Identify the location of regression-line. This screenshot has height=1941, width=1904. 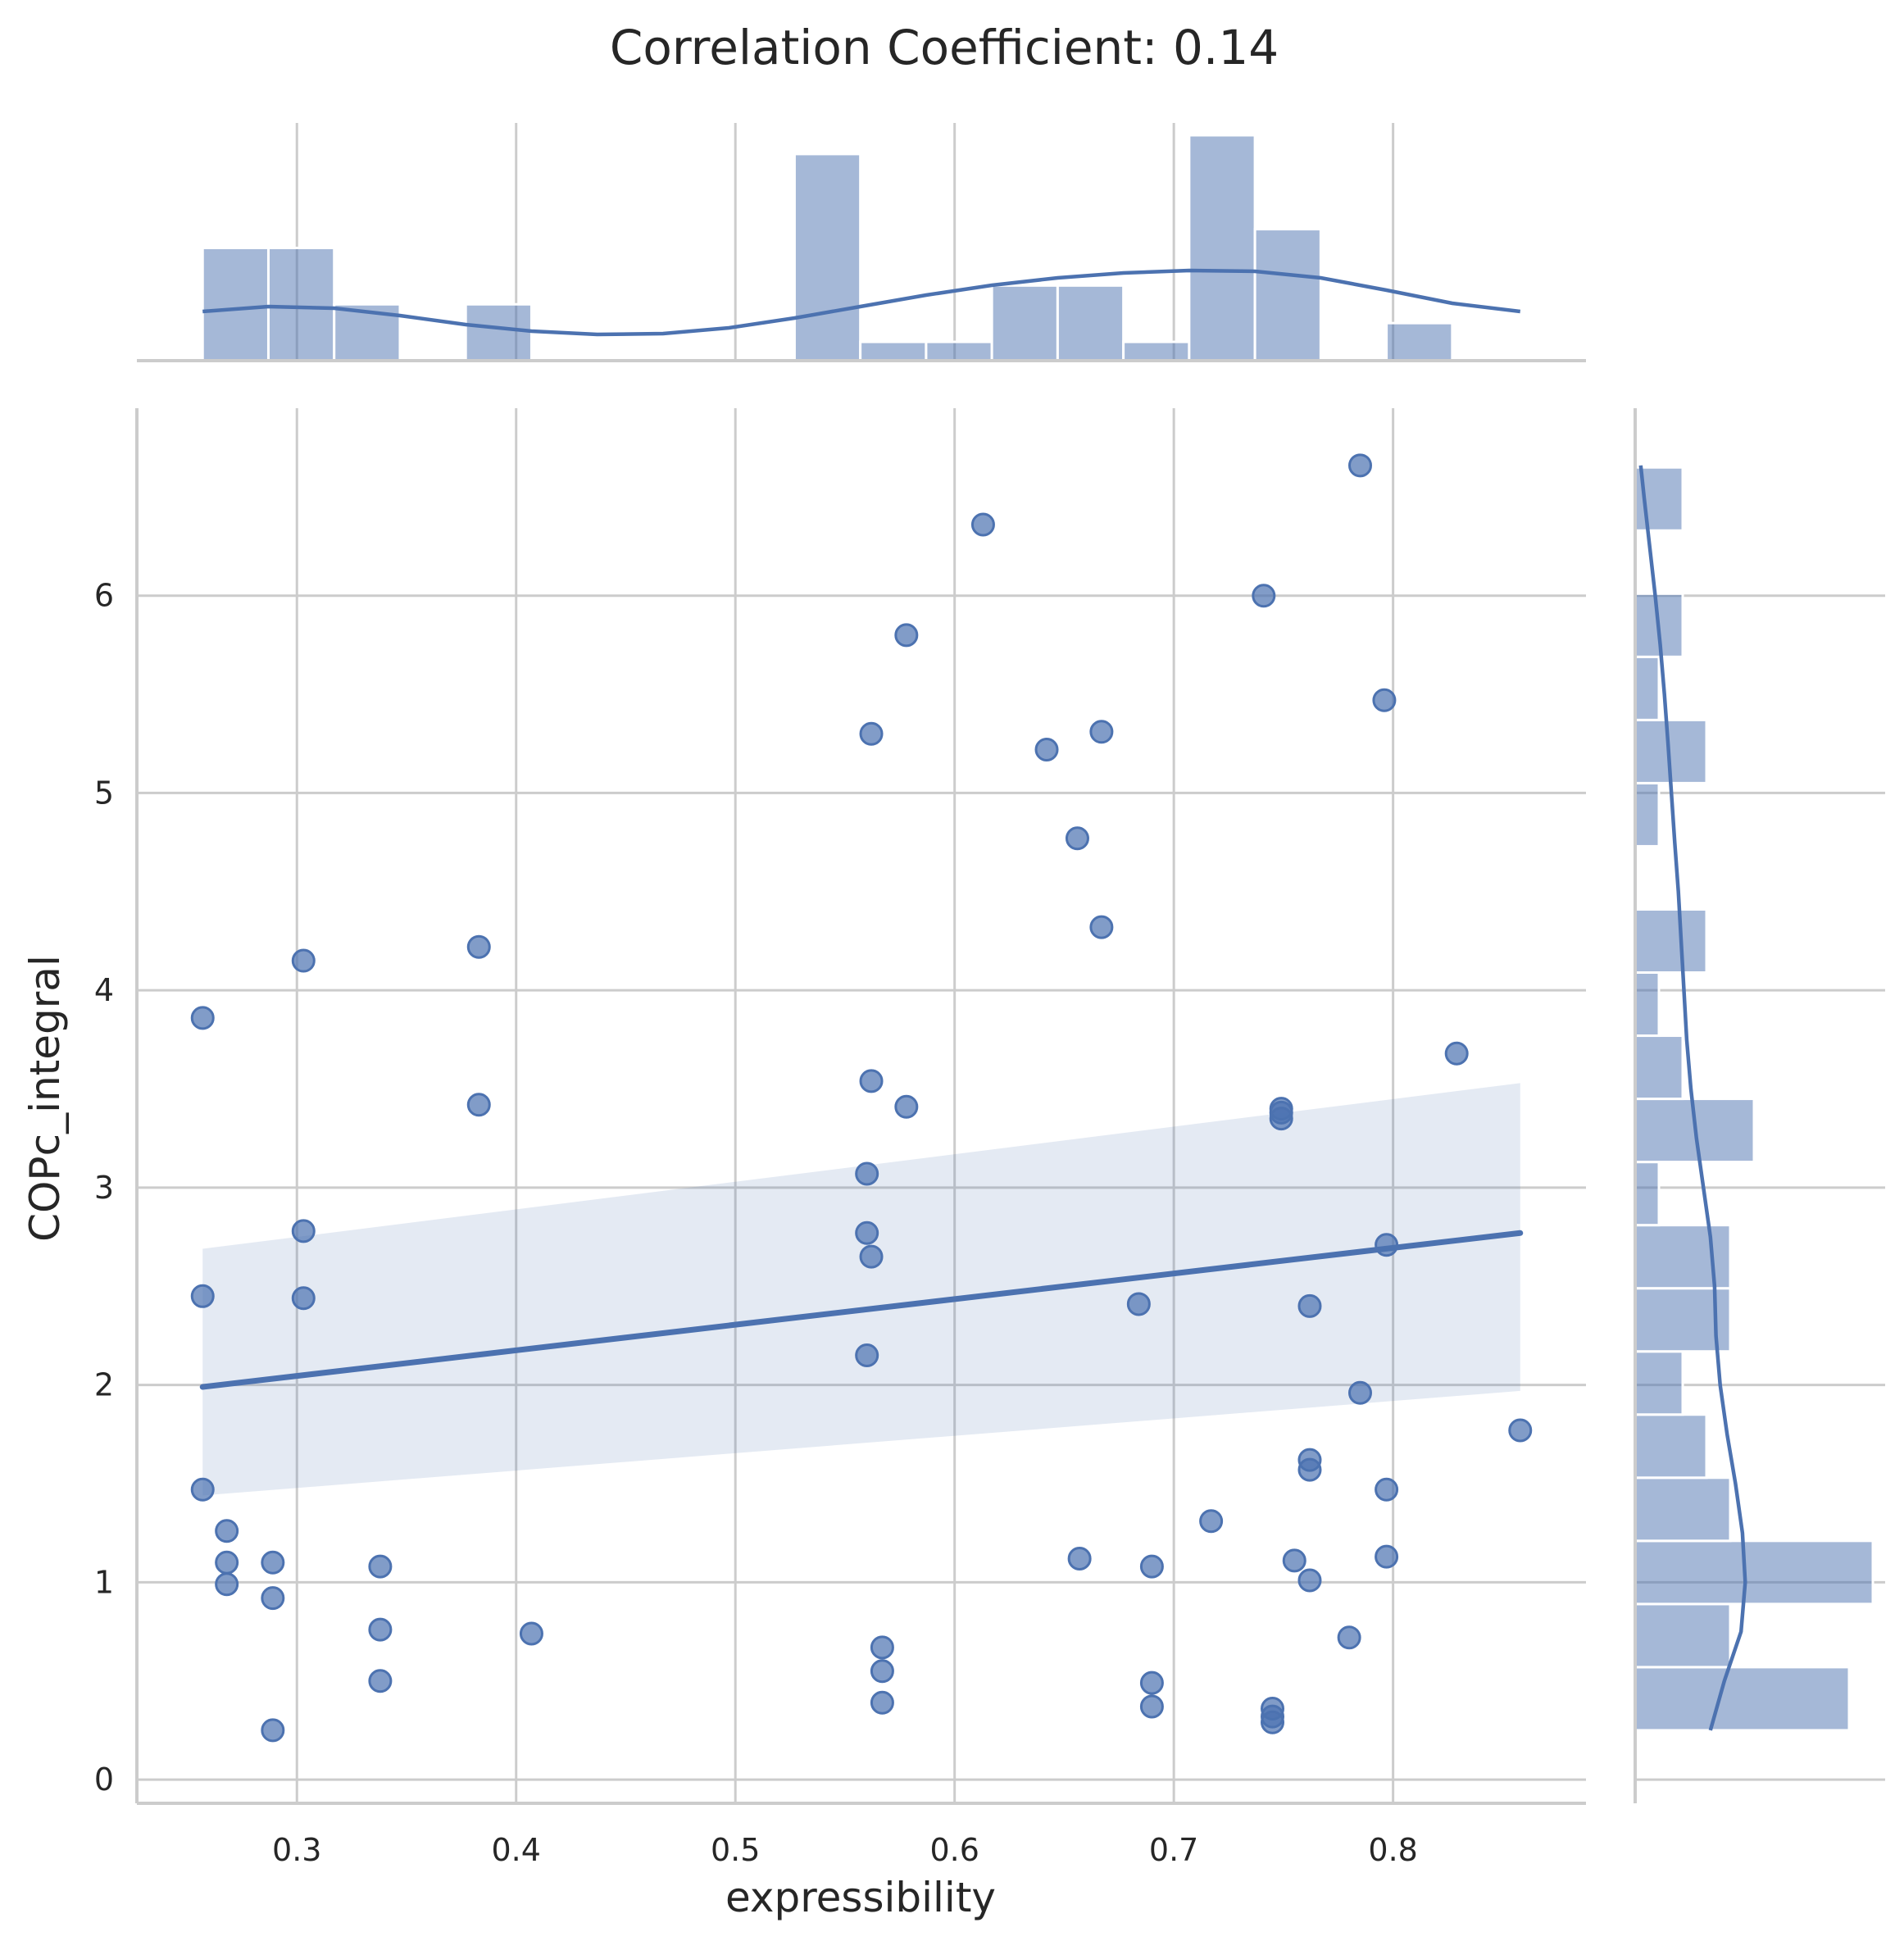
(862, 1310).